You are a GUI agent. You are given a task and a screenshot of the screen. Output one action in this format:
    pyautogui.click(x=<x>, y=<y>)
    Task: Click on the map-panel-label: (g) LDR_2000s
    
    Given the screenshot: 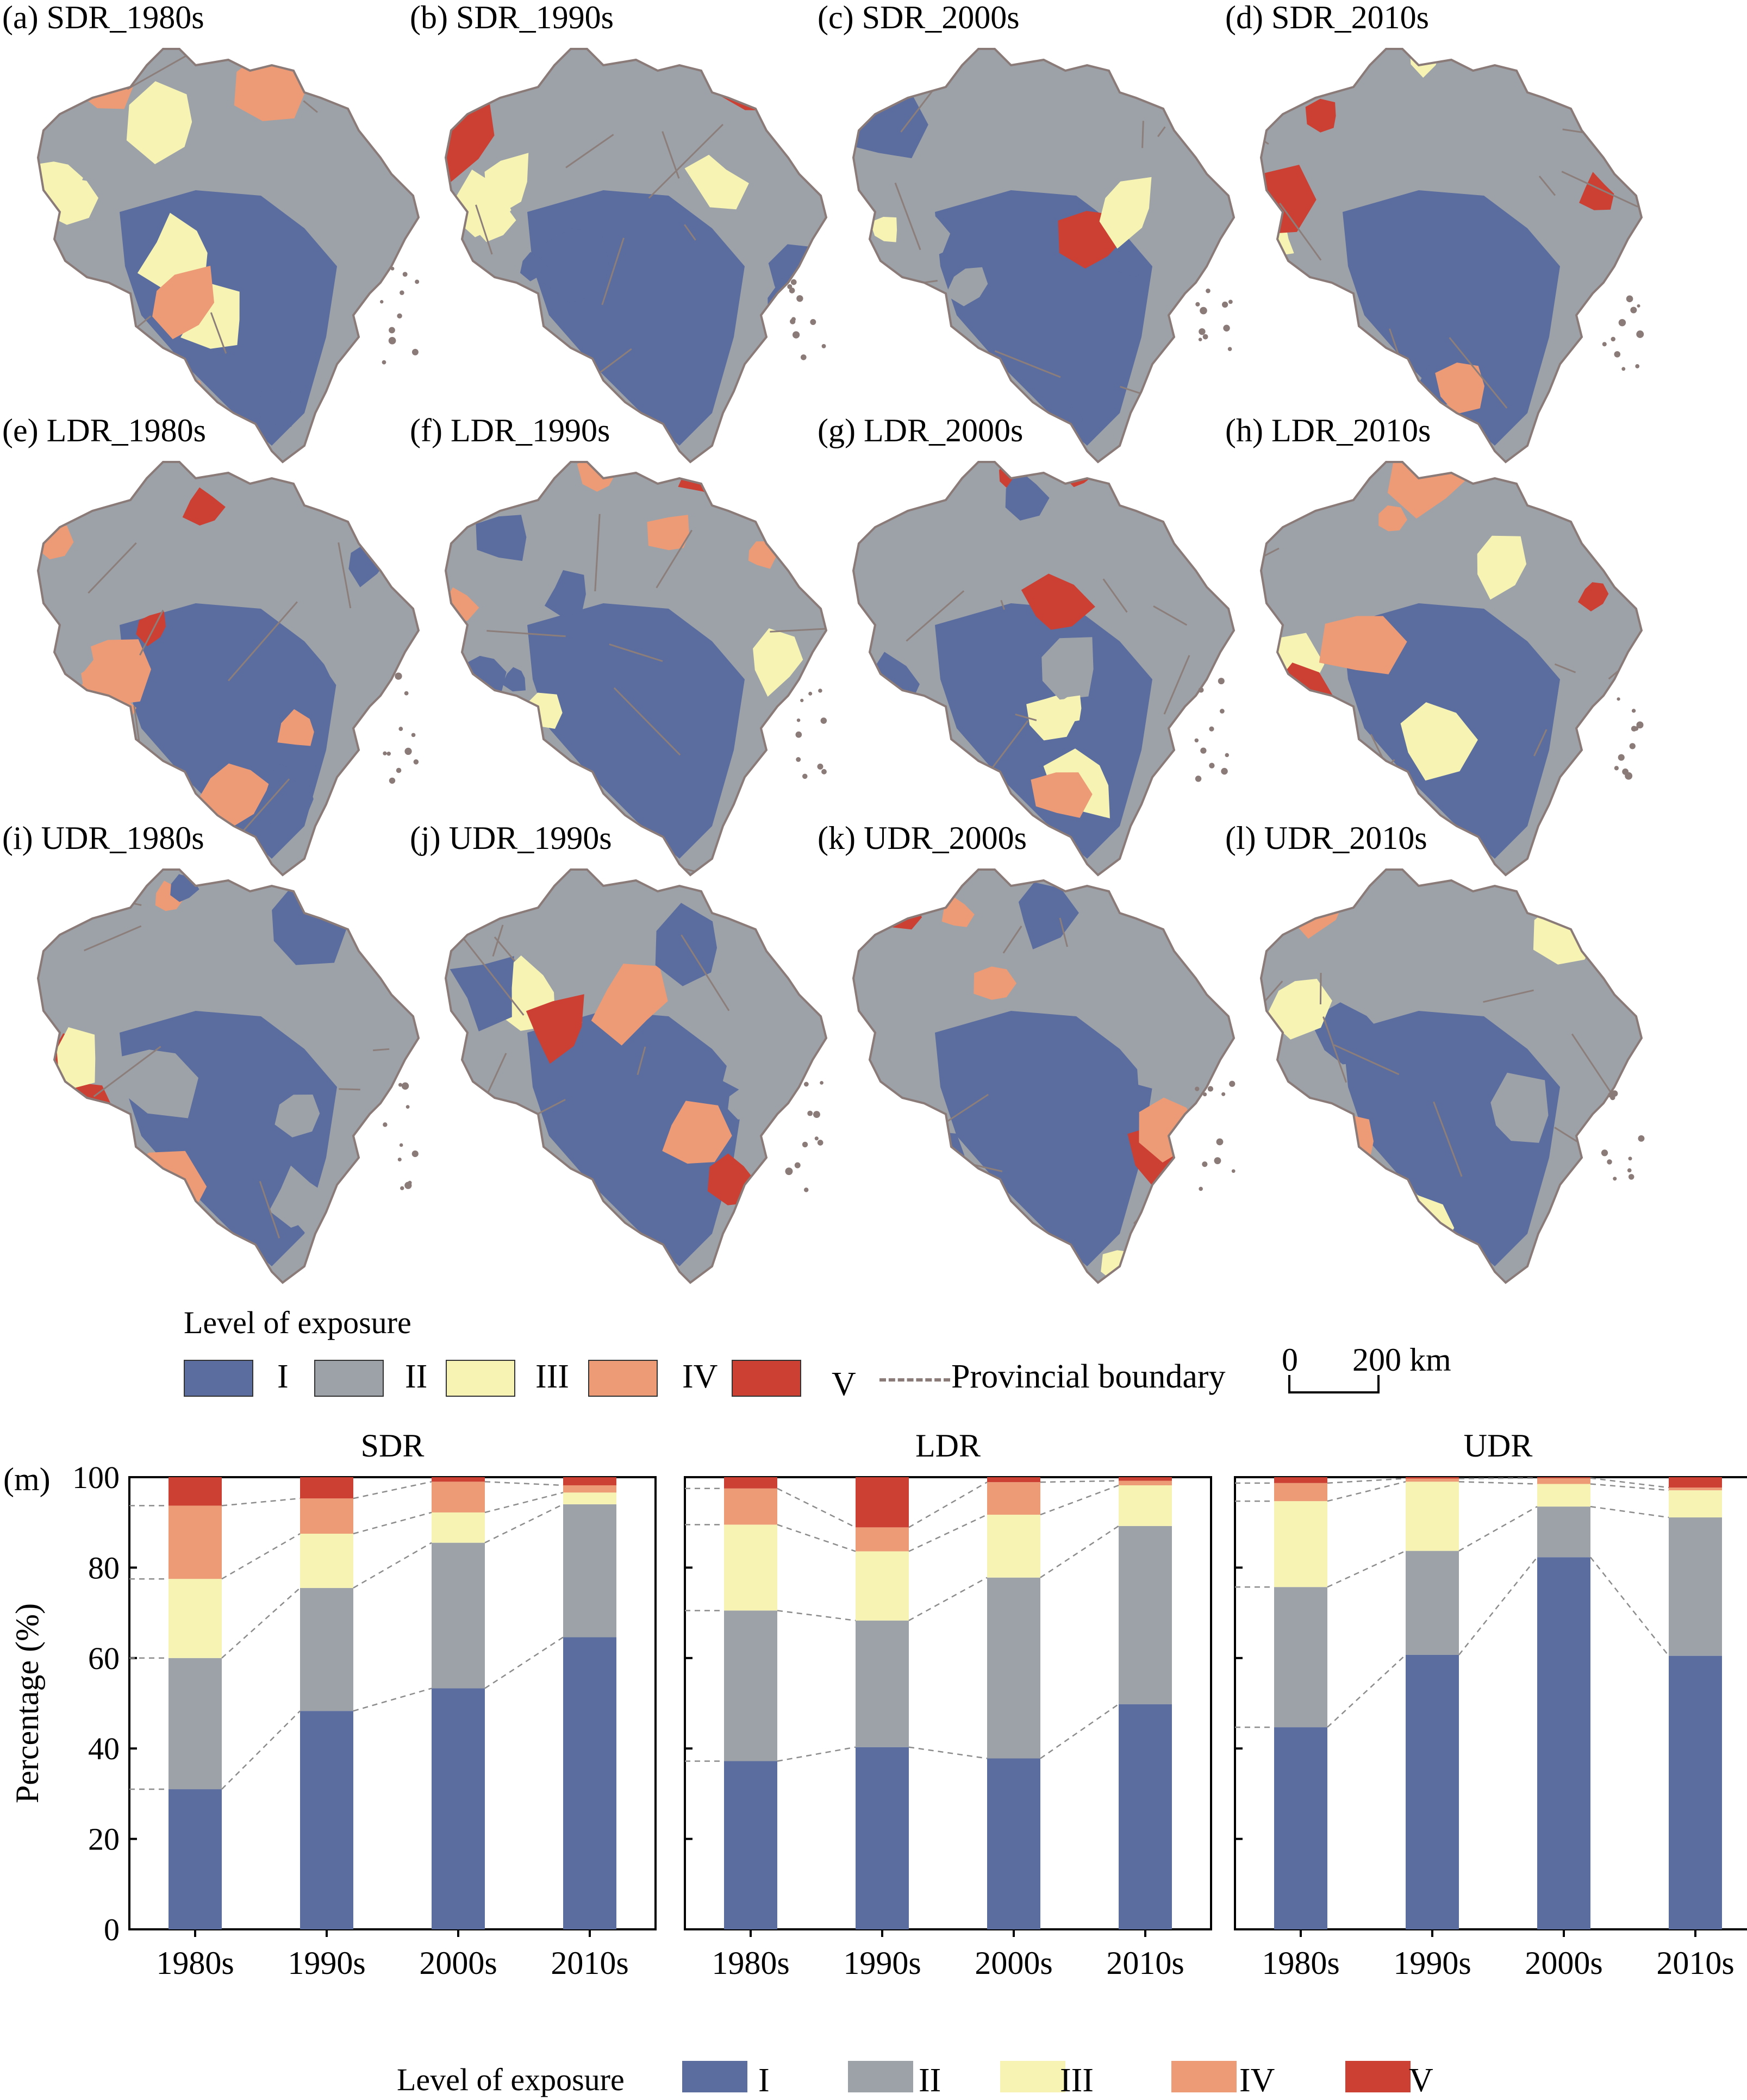 What is the action you would take?
    pyautogui.click(x=921, y=430)
    